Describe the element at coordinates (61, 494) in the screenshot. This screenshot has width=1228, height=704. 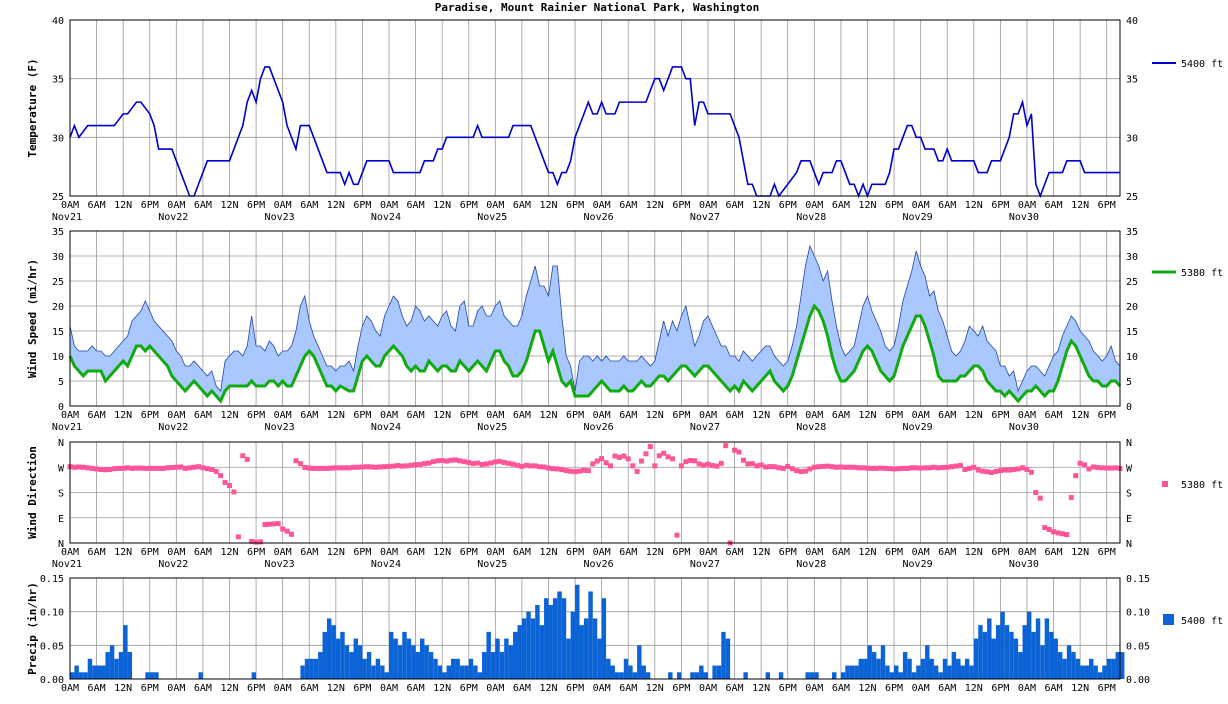
I see `dir-ytick-left: S` at that location.